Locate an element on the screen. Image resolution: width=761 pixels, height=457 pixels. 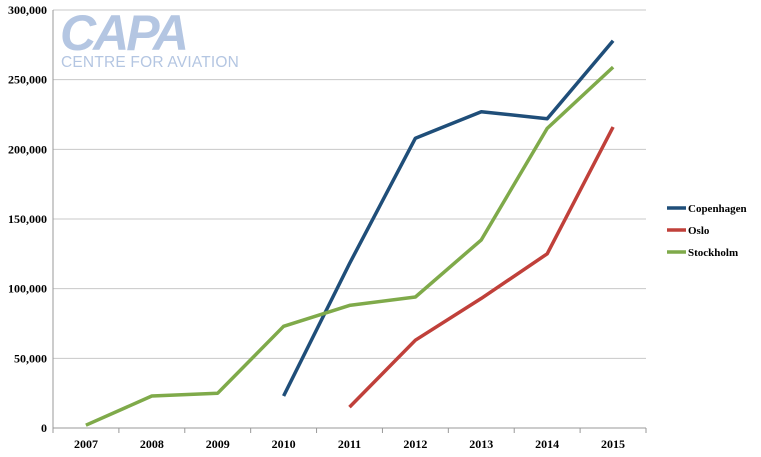
y-tick-label: 150,000 is located at coordinates (27, 219).